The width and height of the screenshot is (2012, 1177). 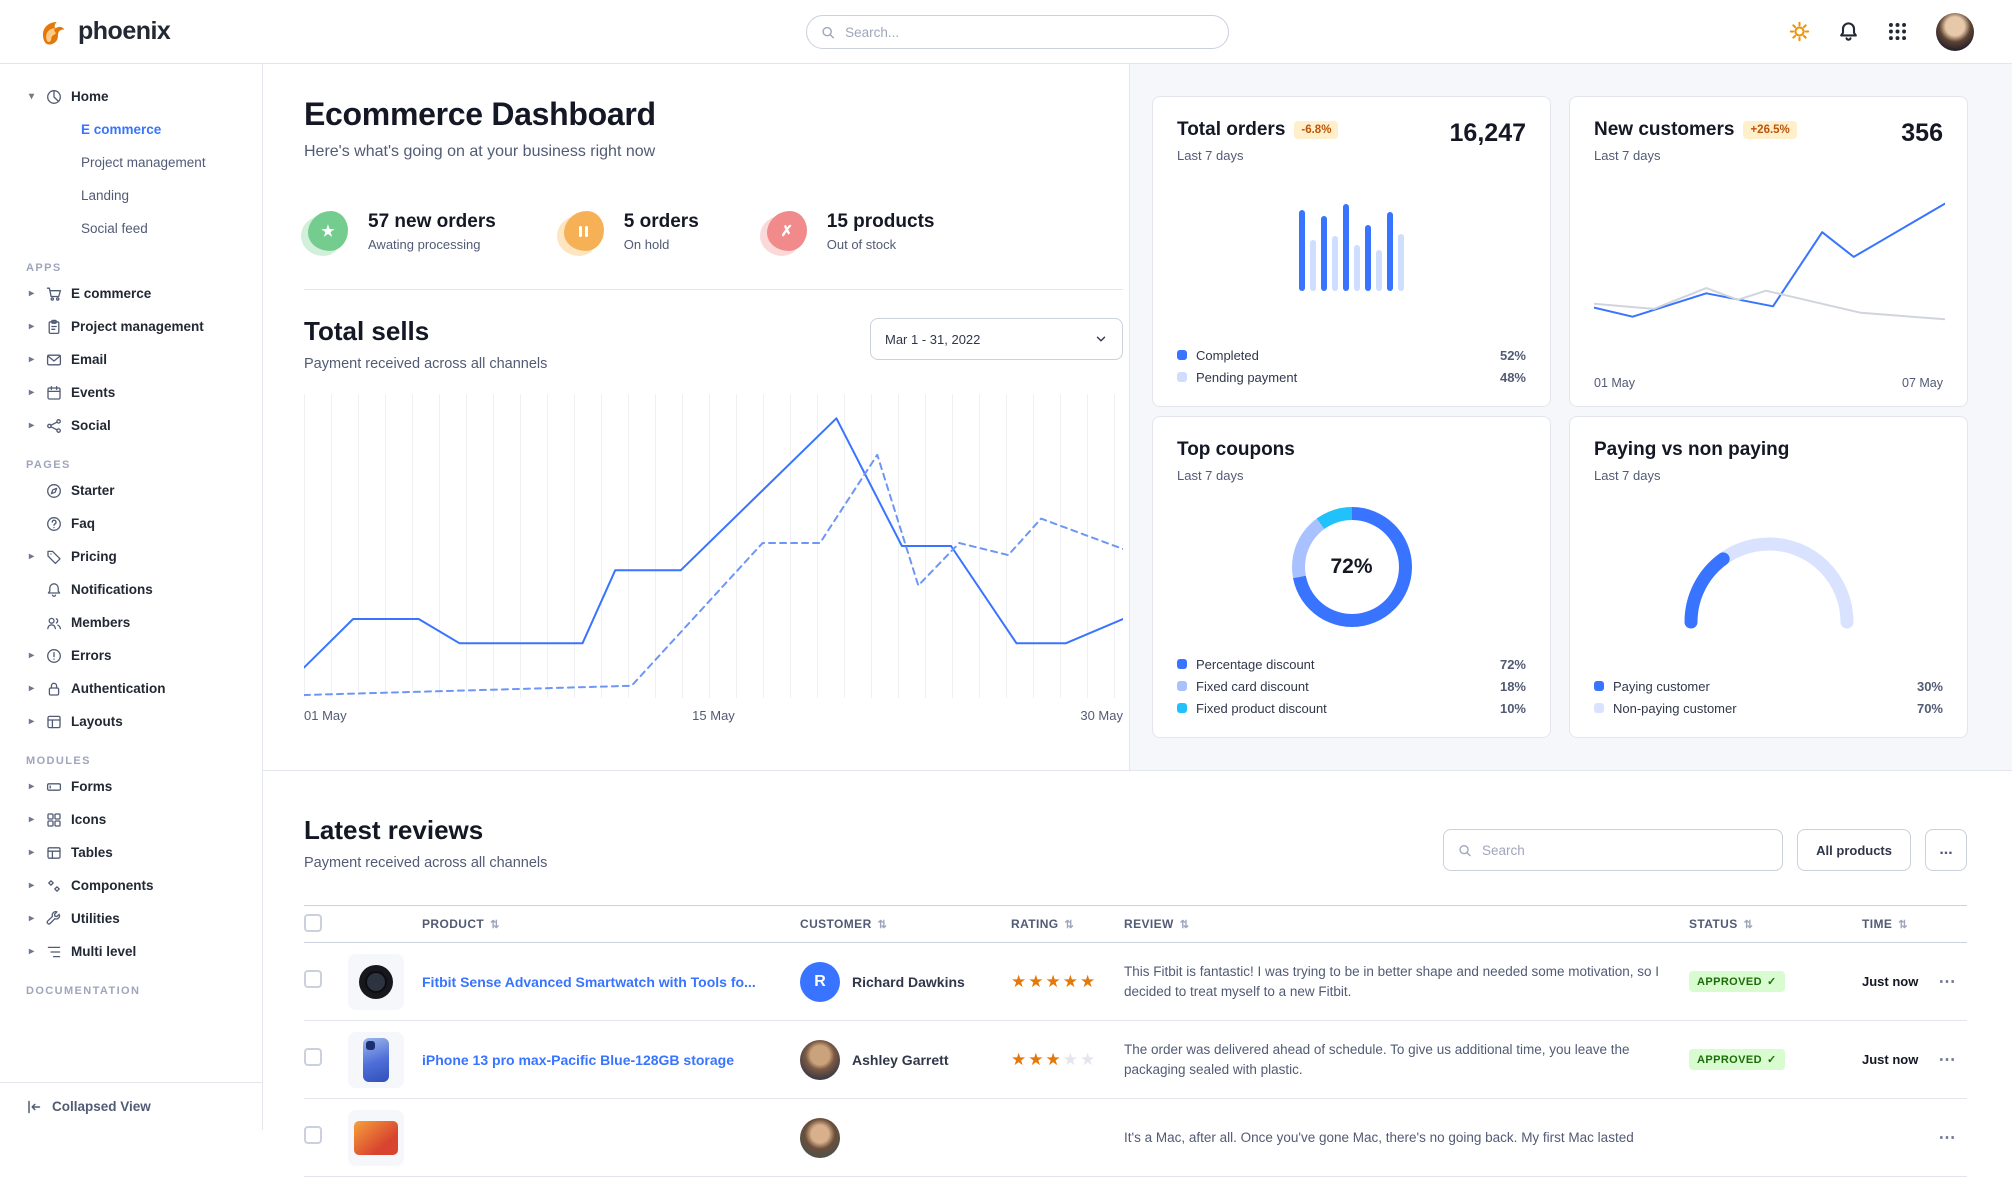 I want to click on legend-dot, so click(x=1599, y=708).